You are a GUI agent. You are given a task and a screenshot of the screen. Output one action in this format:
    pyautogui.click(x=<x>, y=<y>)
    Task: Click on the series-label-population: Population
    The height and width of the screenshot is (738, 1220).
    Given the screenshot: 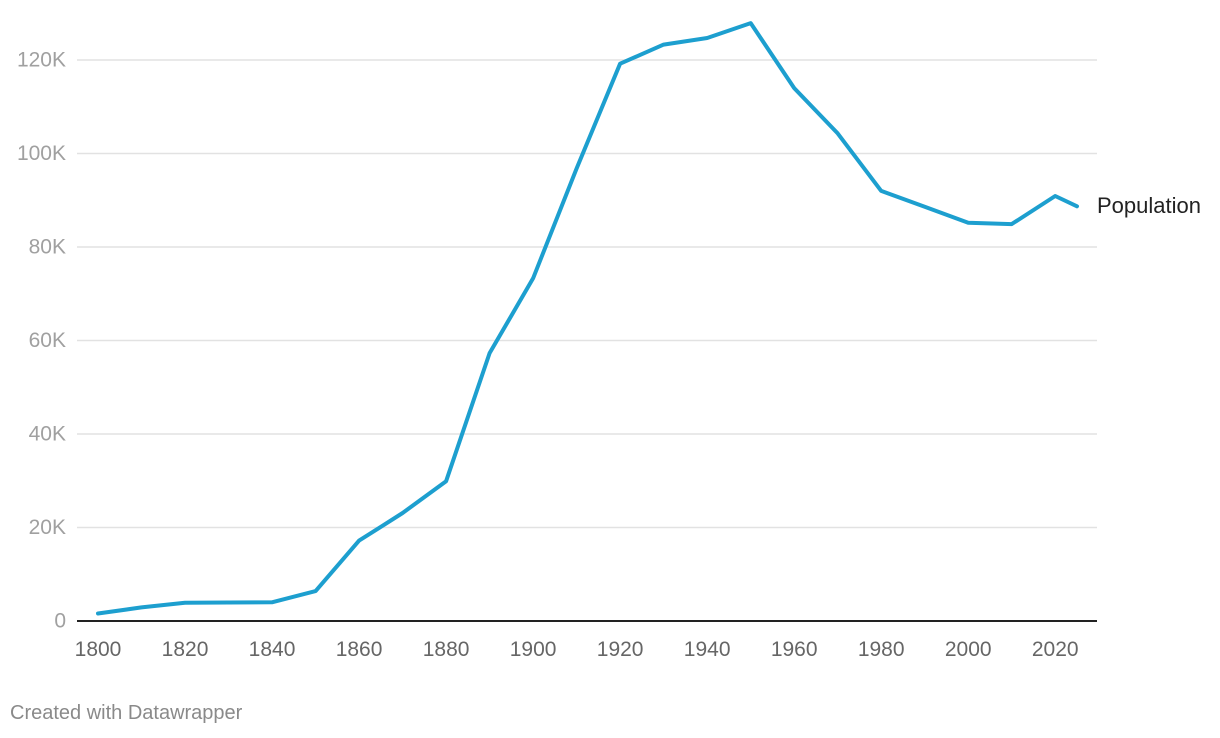 What is the action you would take?
    pyautogui.click(x=1149, y=205)
    